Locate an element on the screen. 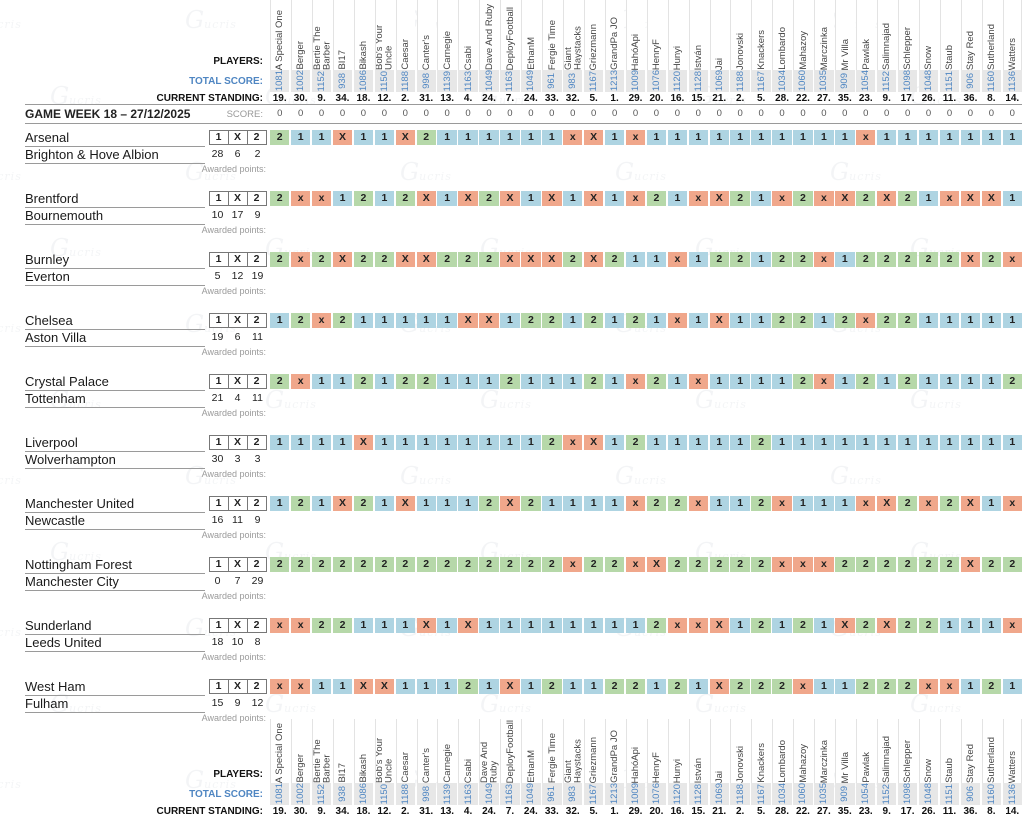 This screenshot has width=1024, height=819. player-standing: 20. is located at coordinates (656, 98).